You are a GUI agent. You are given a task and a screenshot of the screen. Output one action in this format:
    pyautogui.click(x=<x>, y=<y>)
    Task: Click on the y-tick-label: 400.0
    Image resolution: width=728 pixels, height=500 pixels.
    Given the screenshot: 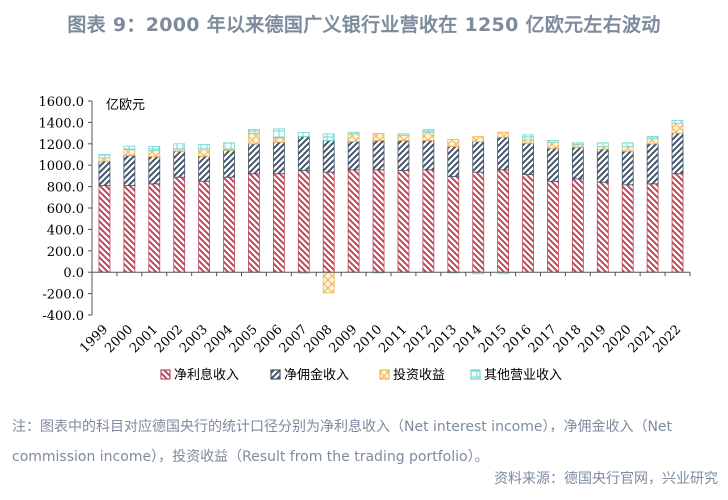 What is the action you would take?
    pyautogui.click(x=65, y=230)
    